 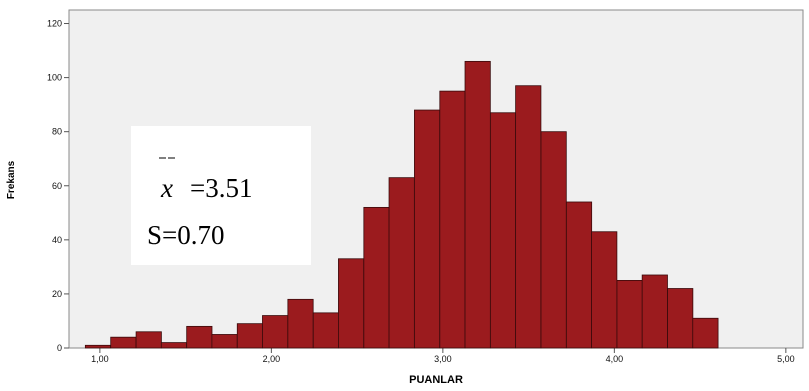 I want to click on x-axis: 1,00 2,00 3,00 4,00 5,00, so click(x=443, y=356).